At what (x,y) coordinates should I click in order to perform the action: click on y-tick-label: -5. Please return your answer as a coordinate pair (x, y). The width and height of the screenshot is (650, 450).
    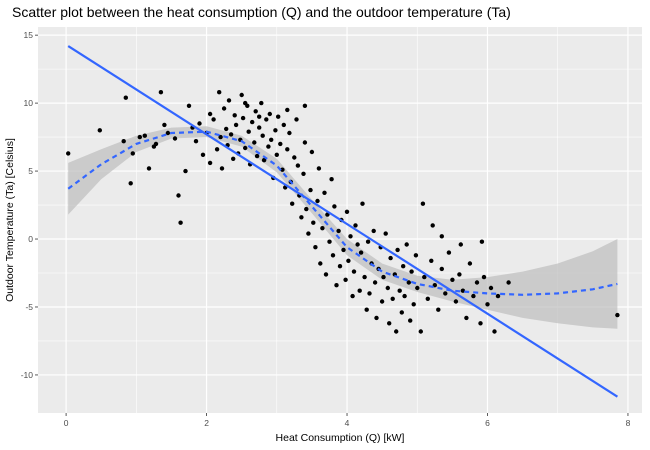
    Looking at the image, I should click on (29, 307).